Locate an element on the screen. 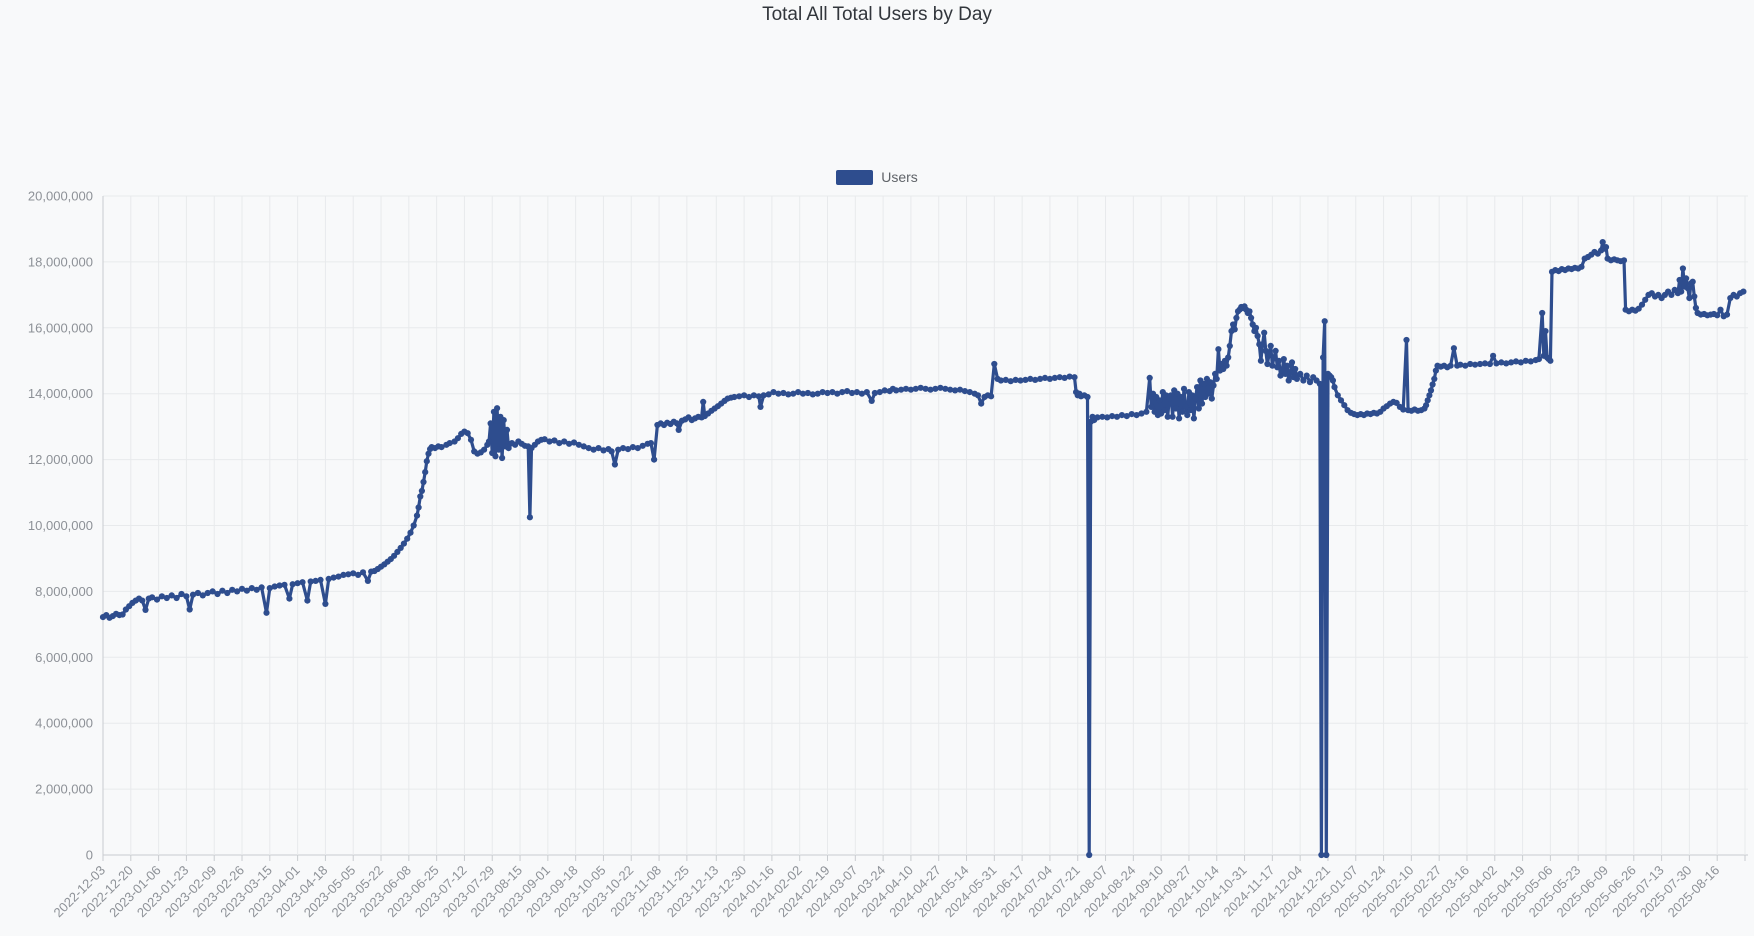  svg-text: 0 is located at coordinates (89, 855).